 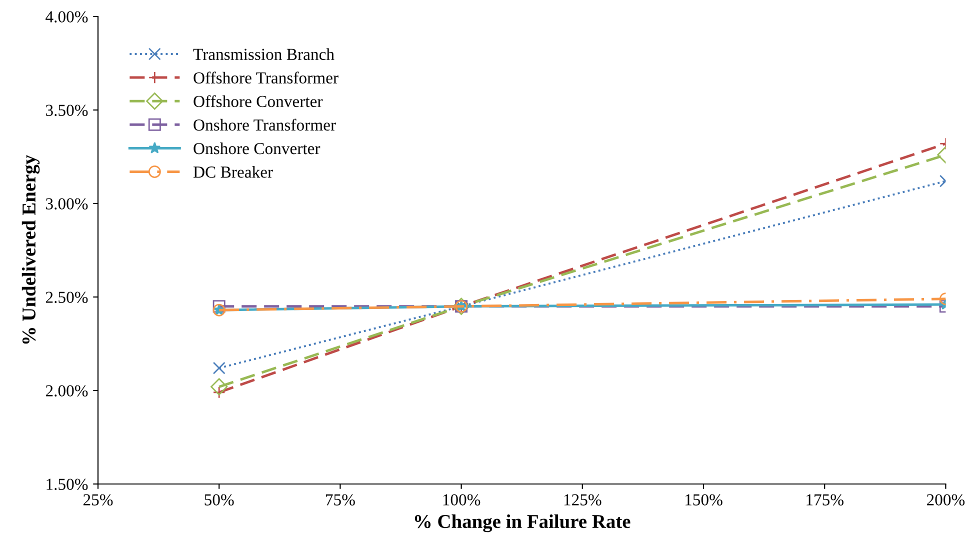 I want to click on x-axis-title: % Change in Failure Rate, so click(x=522, y=523).